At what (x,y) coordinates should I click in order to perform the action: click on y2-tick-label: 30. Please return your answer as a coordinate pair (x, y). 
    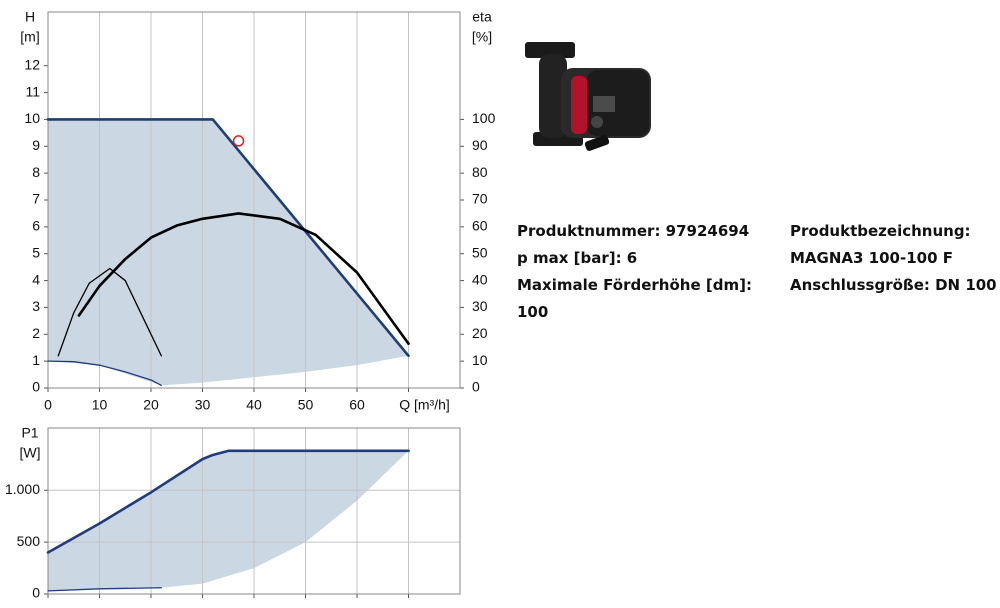
    Looking at the image, I should click on (480, 306).